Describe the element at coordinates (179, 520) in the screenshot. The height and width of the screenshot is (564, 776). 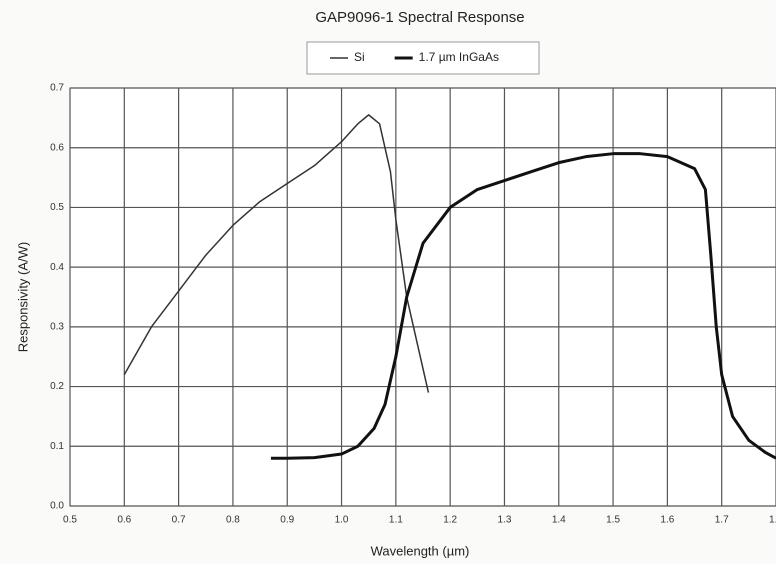
I see `x-tick-label: 0.7` at that location.